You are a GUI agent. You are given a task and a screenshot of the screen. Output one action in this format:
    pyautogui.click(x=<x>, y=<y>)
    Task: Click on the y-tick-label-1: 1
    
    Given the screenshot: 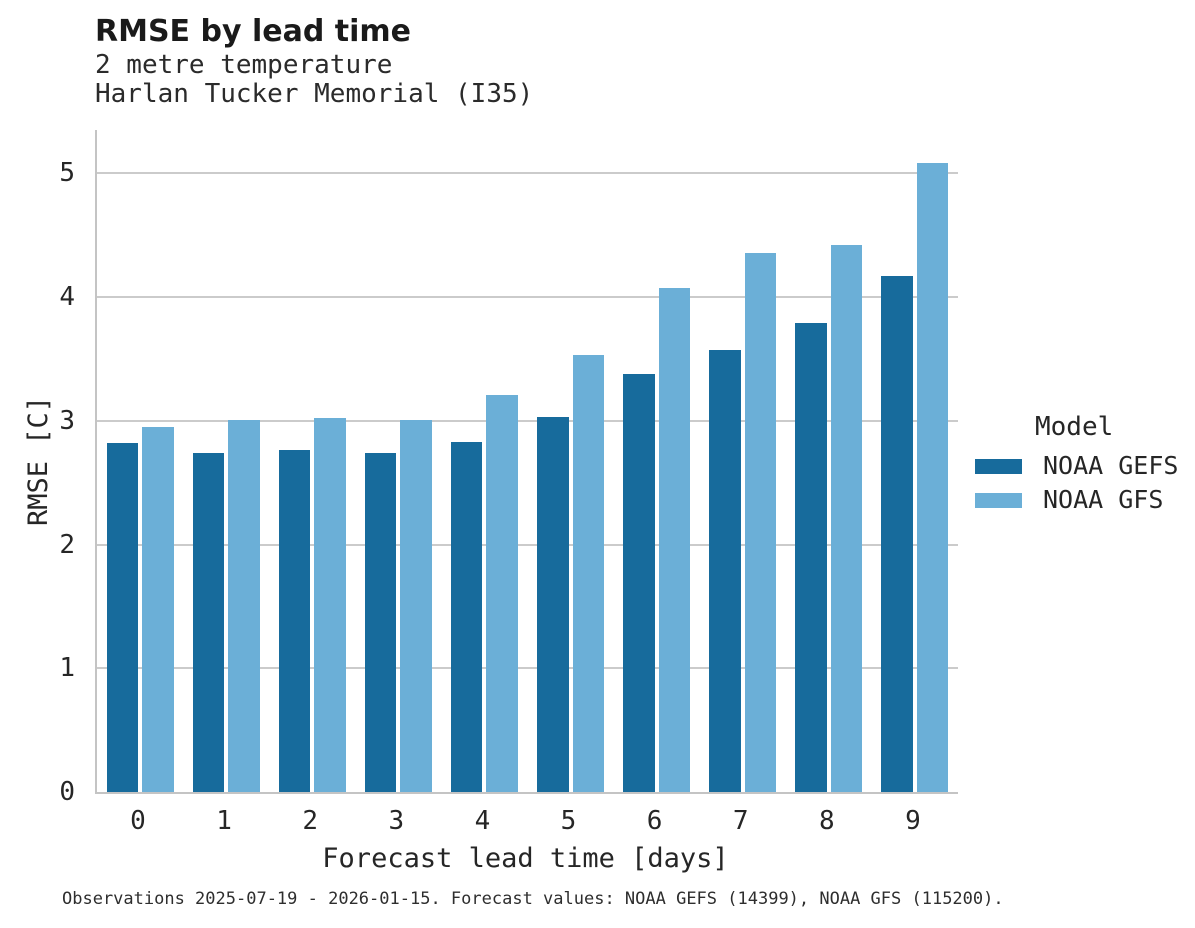 What is the action you would take?
    pyautogui.click(x=67, y=668)
    